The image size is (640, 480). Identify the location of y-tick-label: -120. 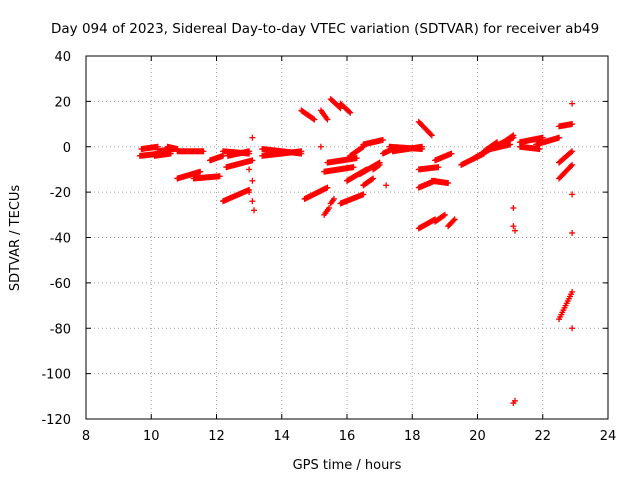
(56, 420).